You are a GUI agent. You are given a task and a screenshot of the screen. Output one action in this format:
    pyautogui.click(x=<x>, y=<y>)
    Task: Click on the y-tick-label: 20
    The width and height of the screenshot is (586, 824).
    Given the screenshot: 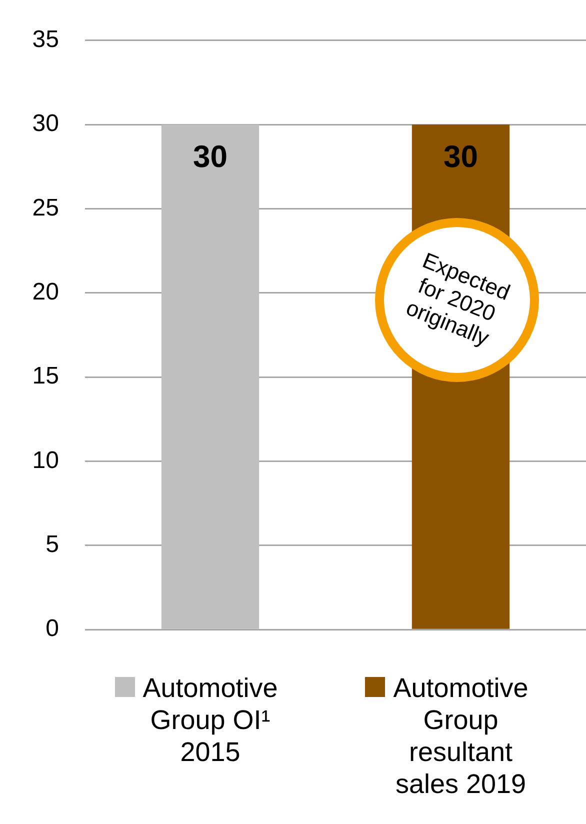 What is the action you would take?
    pyautogui.click(x=45, y=292)
    